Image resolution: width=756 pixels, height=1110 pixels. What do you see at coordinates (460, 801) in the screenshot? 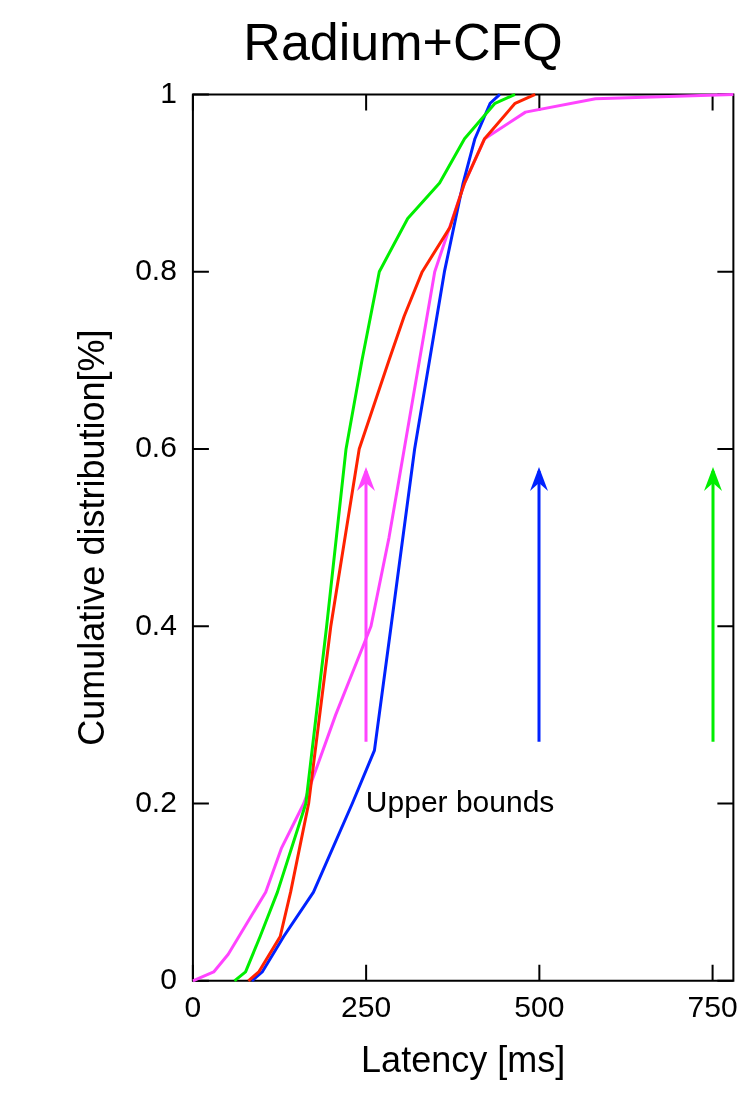
I see `annotation: Upper bounds` at bounding box center [460, 801].